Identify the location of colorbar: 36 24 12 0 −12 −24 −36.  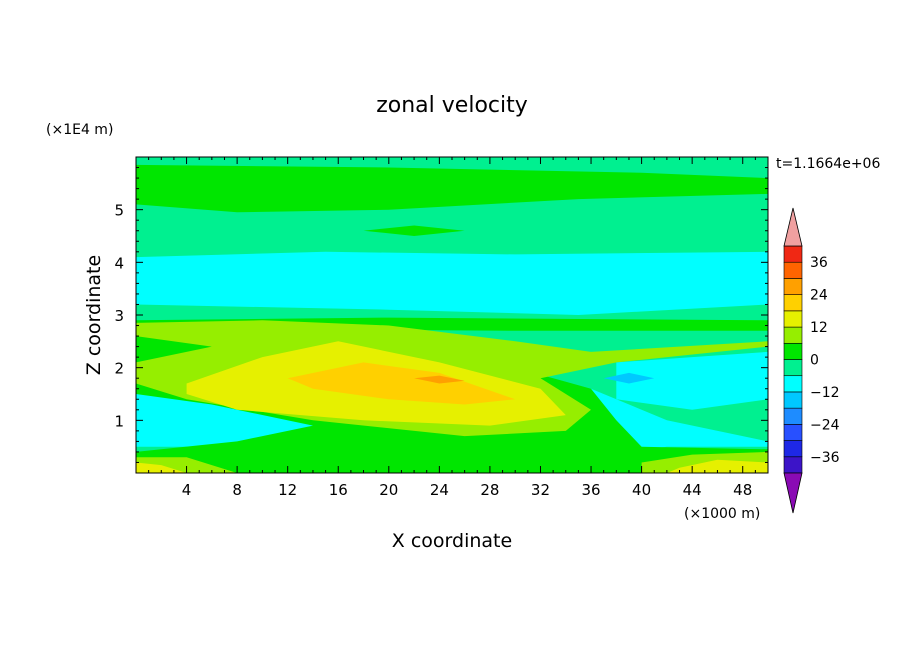
(811, 360).